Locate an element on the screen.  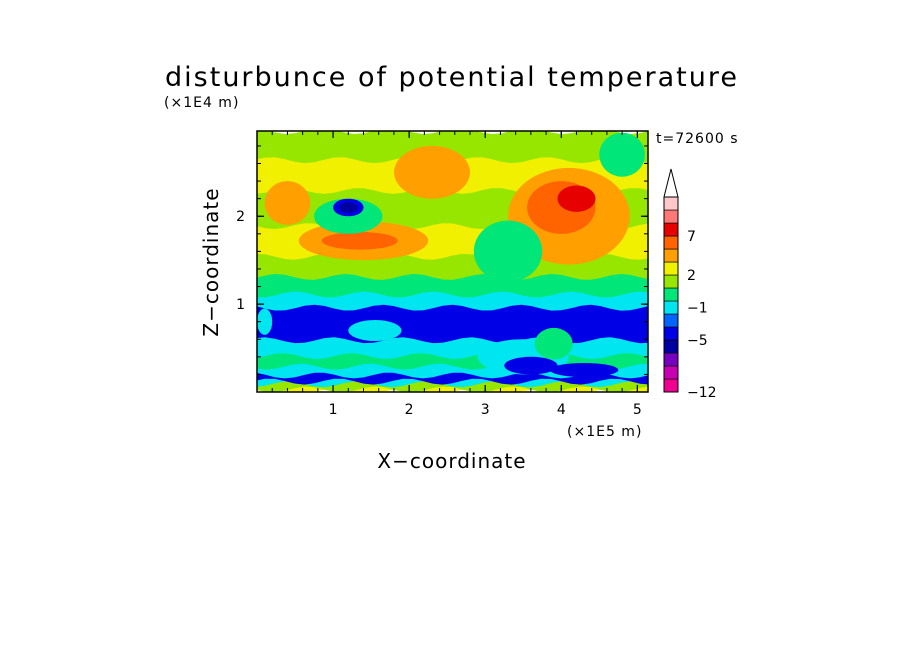
x-axis-label: X−coordinate is located at coordinates (451, 461).